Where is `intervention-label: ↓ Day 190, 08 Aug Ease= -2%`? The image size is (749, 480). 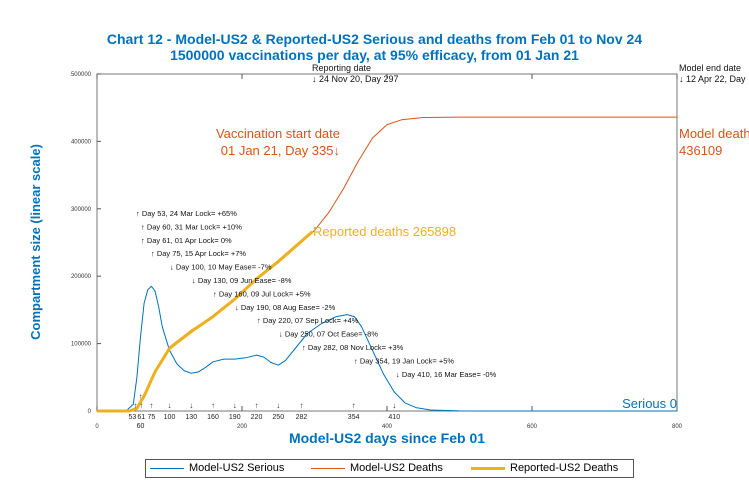 intervention-label: ↓ Day 190, 08 Aug Ease= -2% is located at coordinates (285, 307).